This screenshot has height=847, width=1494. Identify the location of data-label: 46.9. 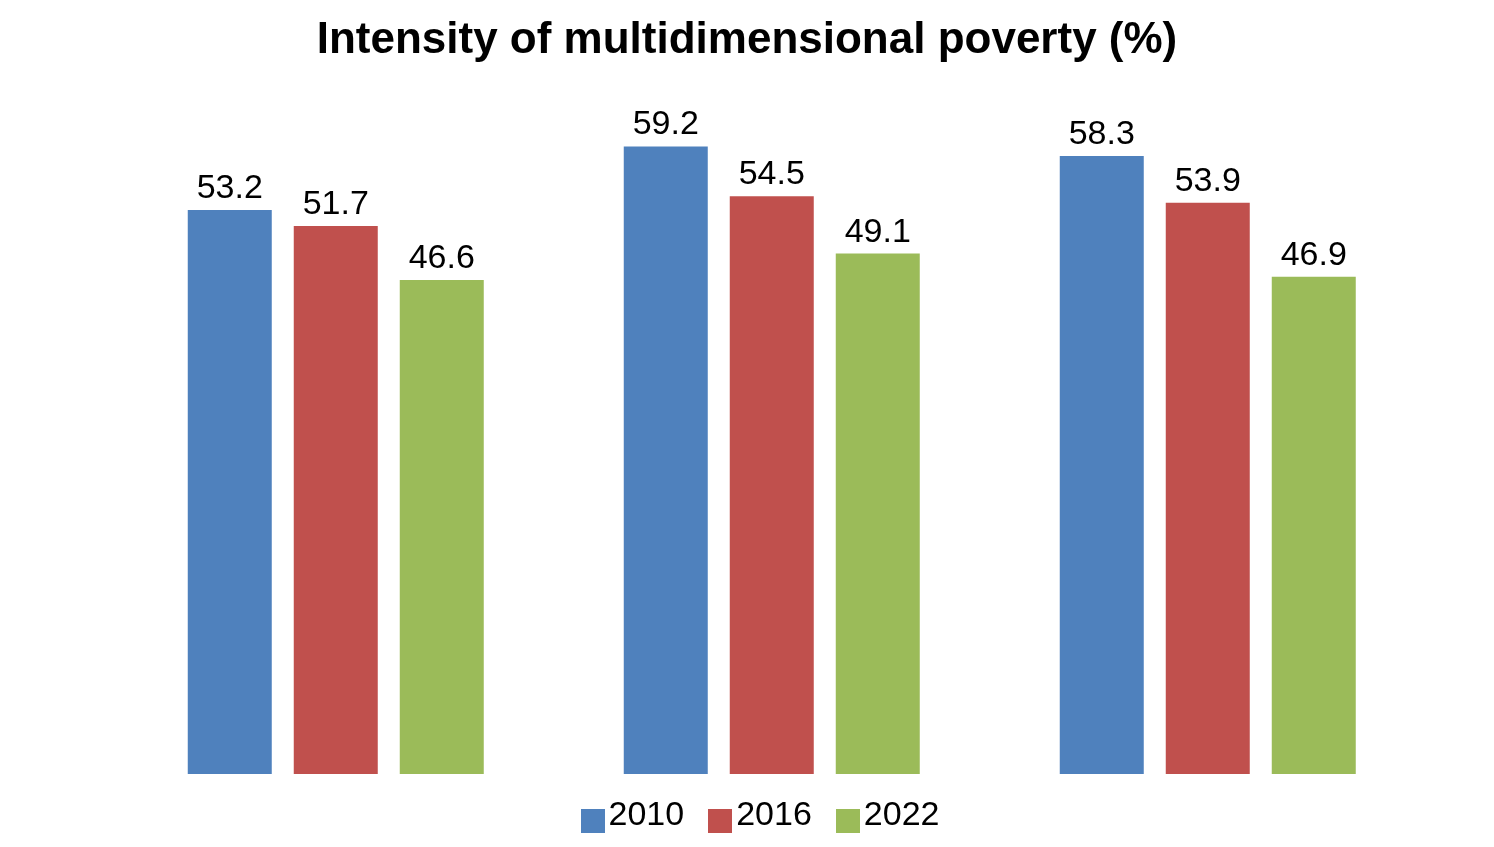
(1313, 252).